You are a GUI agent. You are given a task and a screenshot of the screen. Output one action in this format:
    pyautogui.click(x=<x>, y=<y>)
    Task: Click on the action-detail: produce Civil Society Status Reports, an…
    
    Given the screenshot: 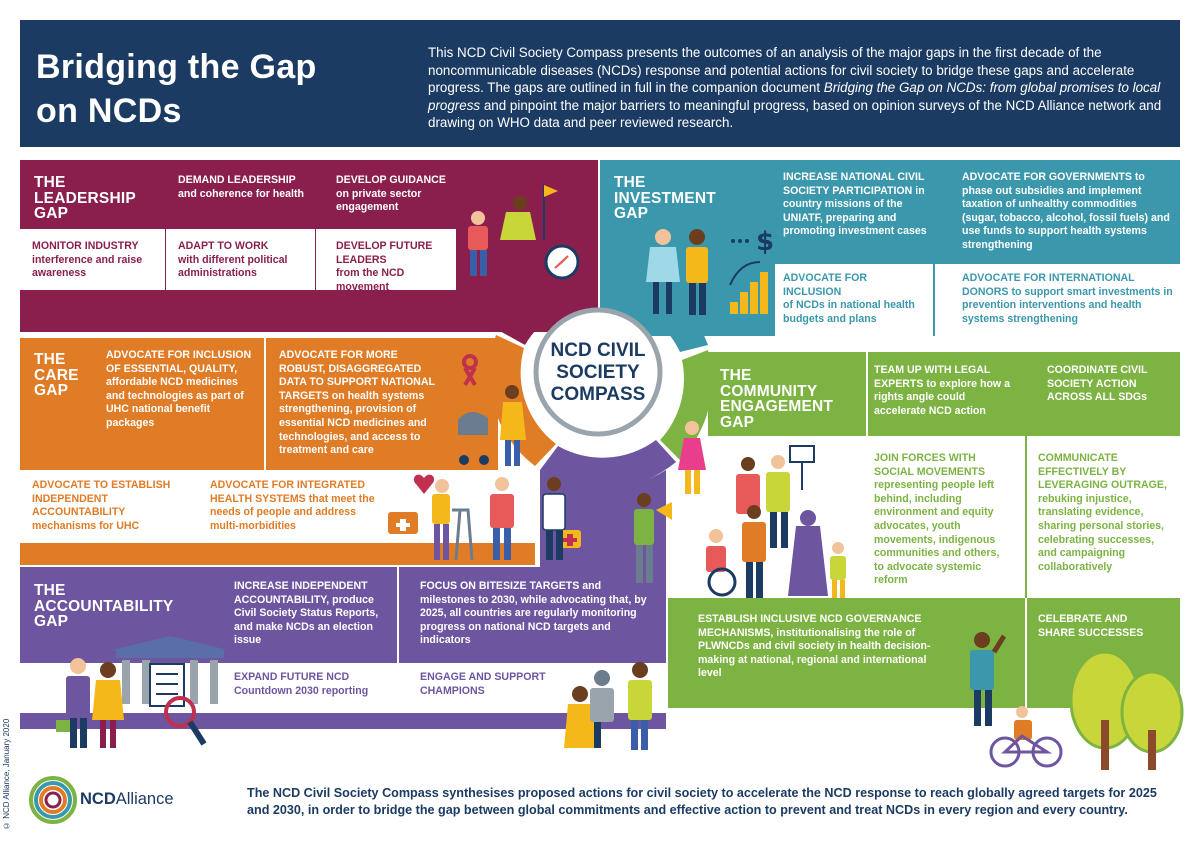 What is the action you would take?
    pyautogui.click(x=306, y=620)
    